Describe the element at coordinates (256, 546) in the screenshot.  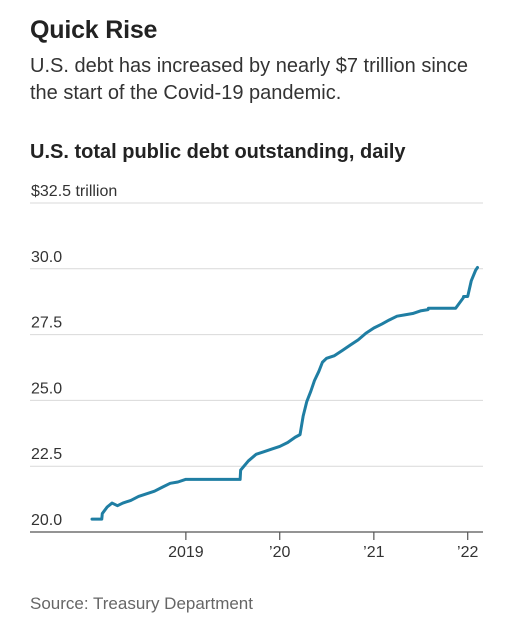
I see `x-axis: 2019 ’20 ’21 ’22` at that location.